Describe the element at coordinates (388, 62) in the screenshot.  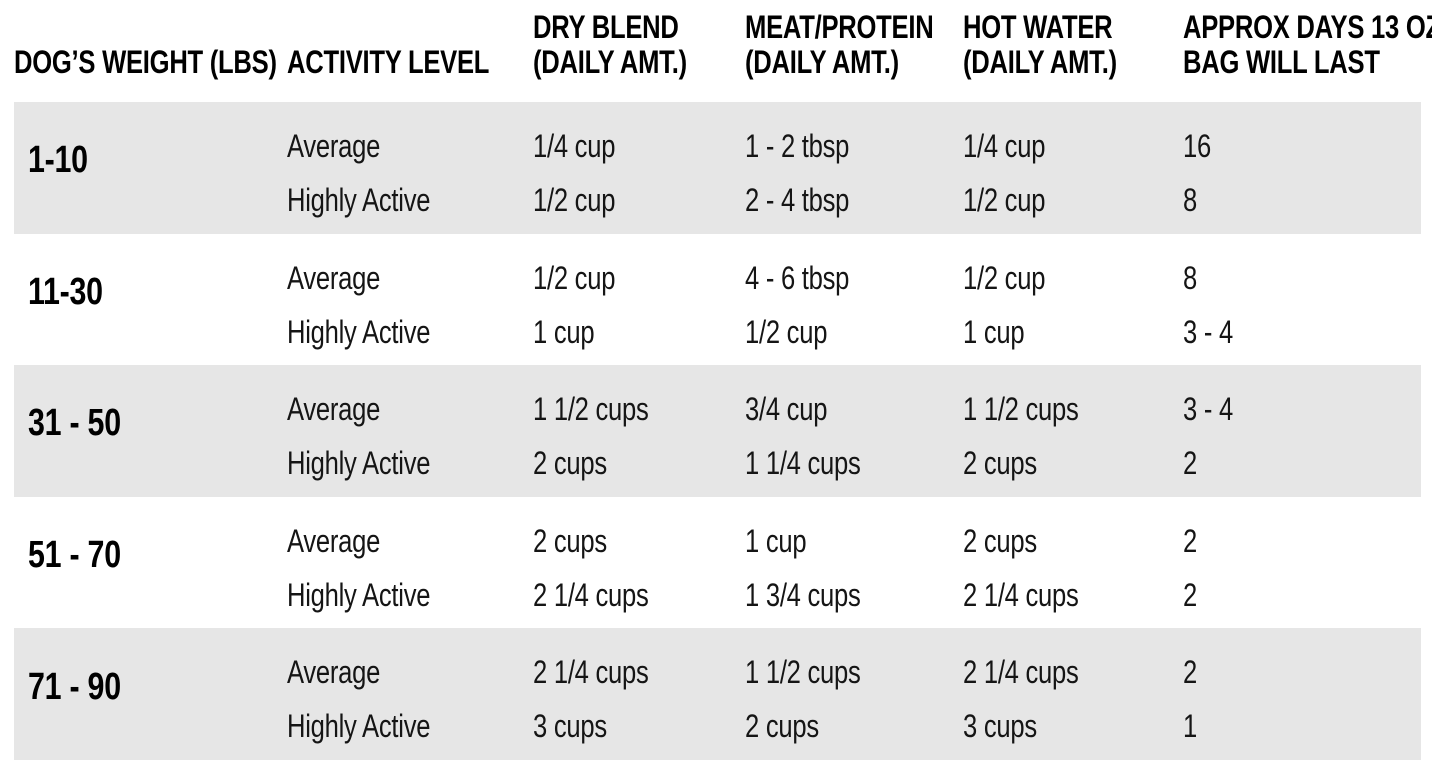
I see `column-header-line: ACTIVITY LEVEL` at that location.